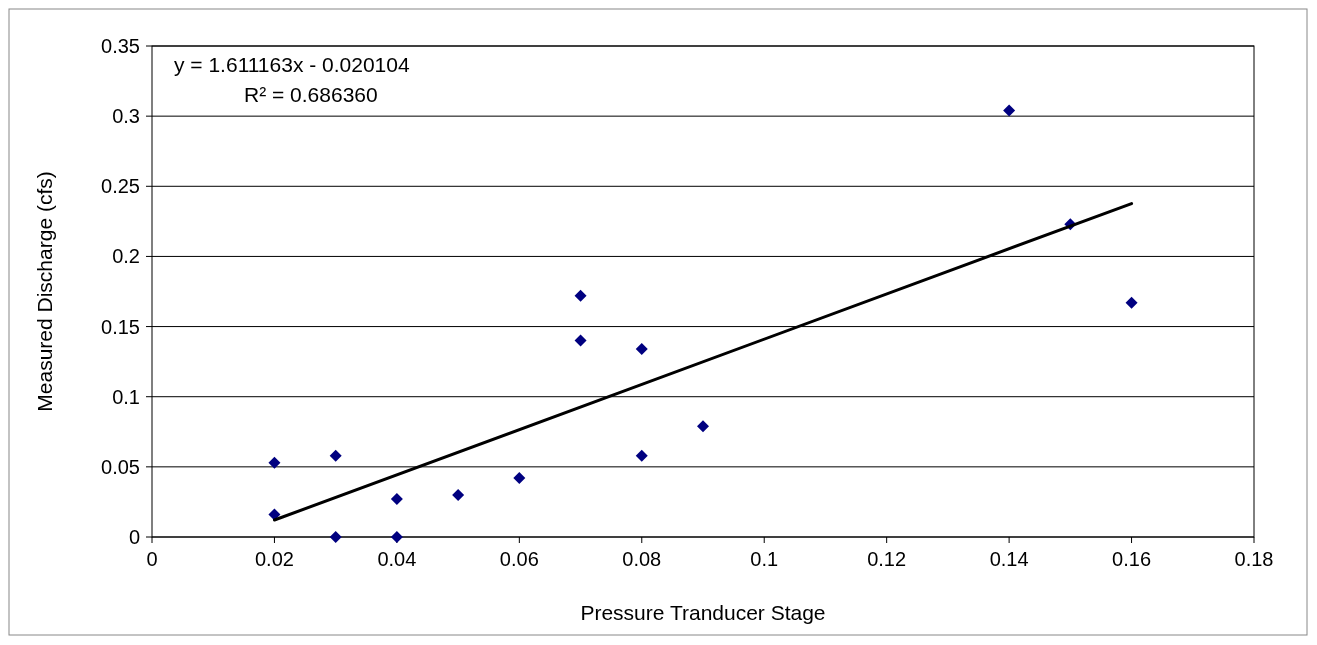 The height and width of the screenshot is (645, 1317). What do you see at coordinates (44, 291) in the screenshot?
I see `y-axis-title: Measured Discharge (cfs)` at bounding box center [44, 291].